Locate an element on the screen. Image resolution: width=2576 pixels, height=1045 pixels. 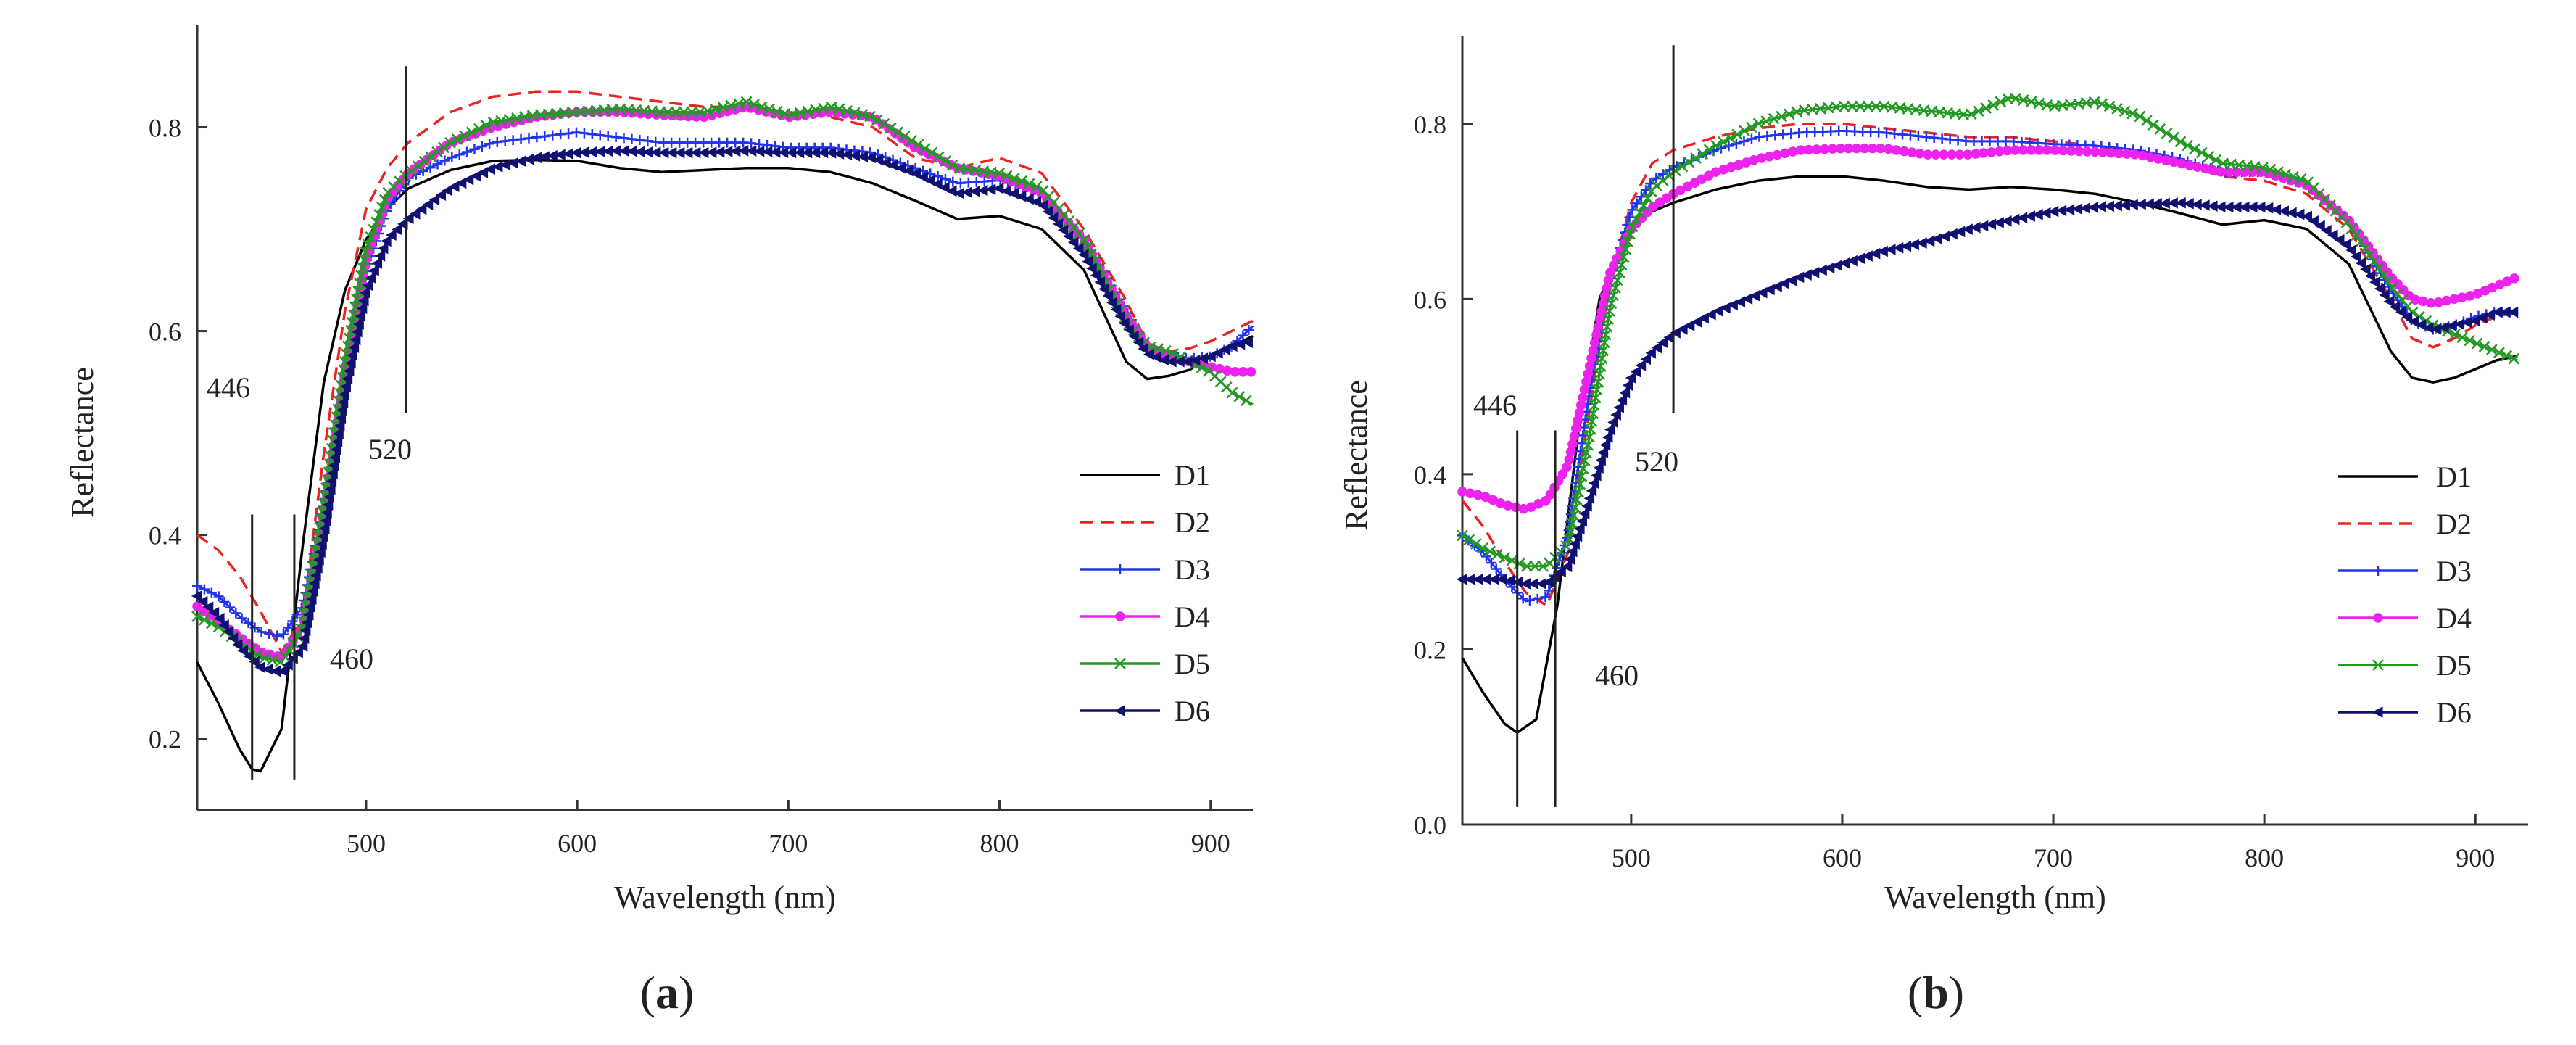
panel-b-y-tick-label: 0.4 is located at coordinates (1430, 475).